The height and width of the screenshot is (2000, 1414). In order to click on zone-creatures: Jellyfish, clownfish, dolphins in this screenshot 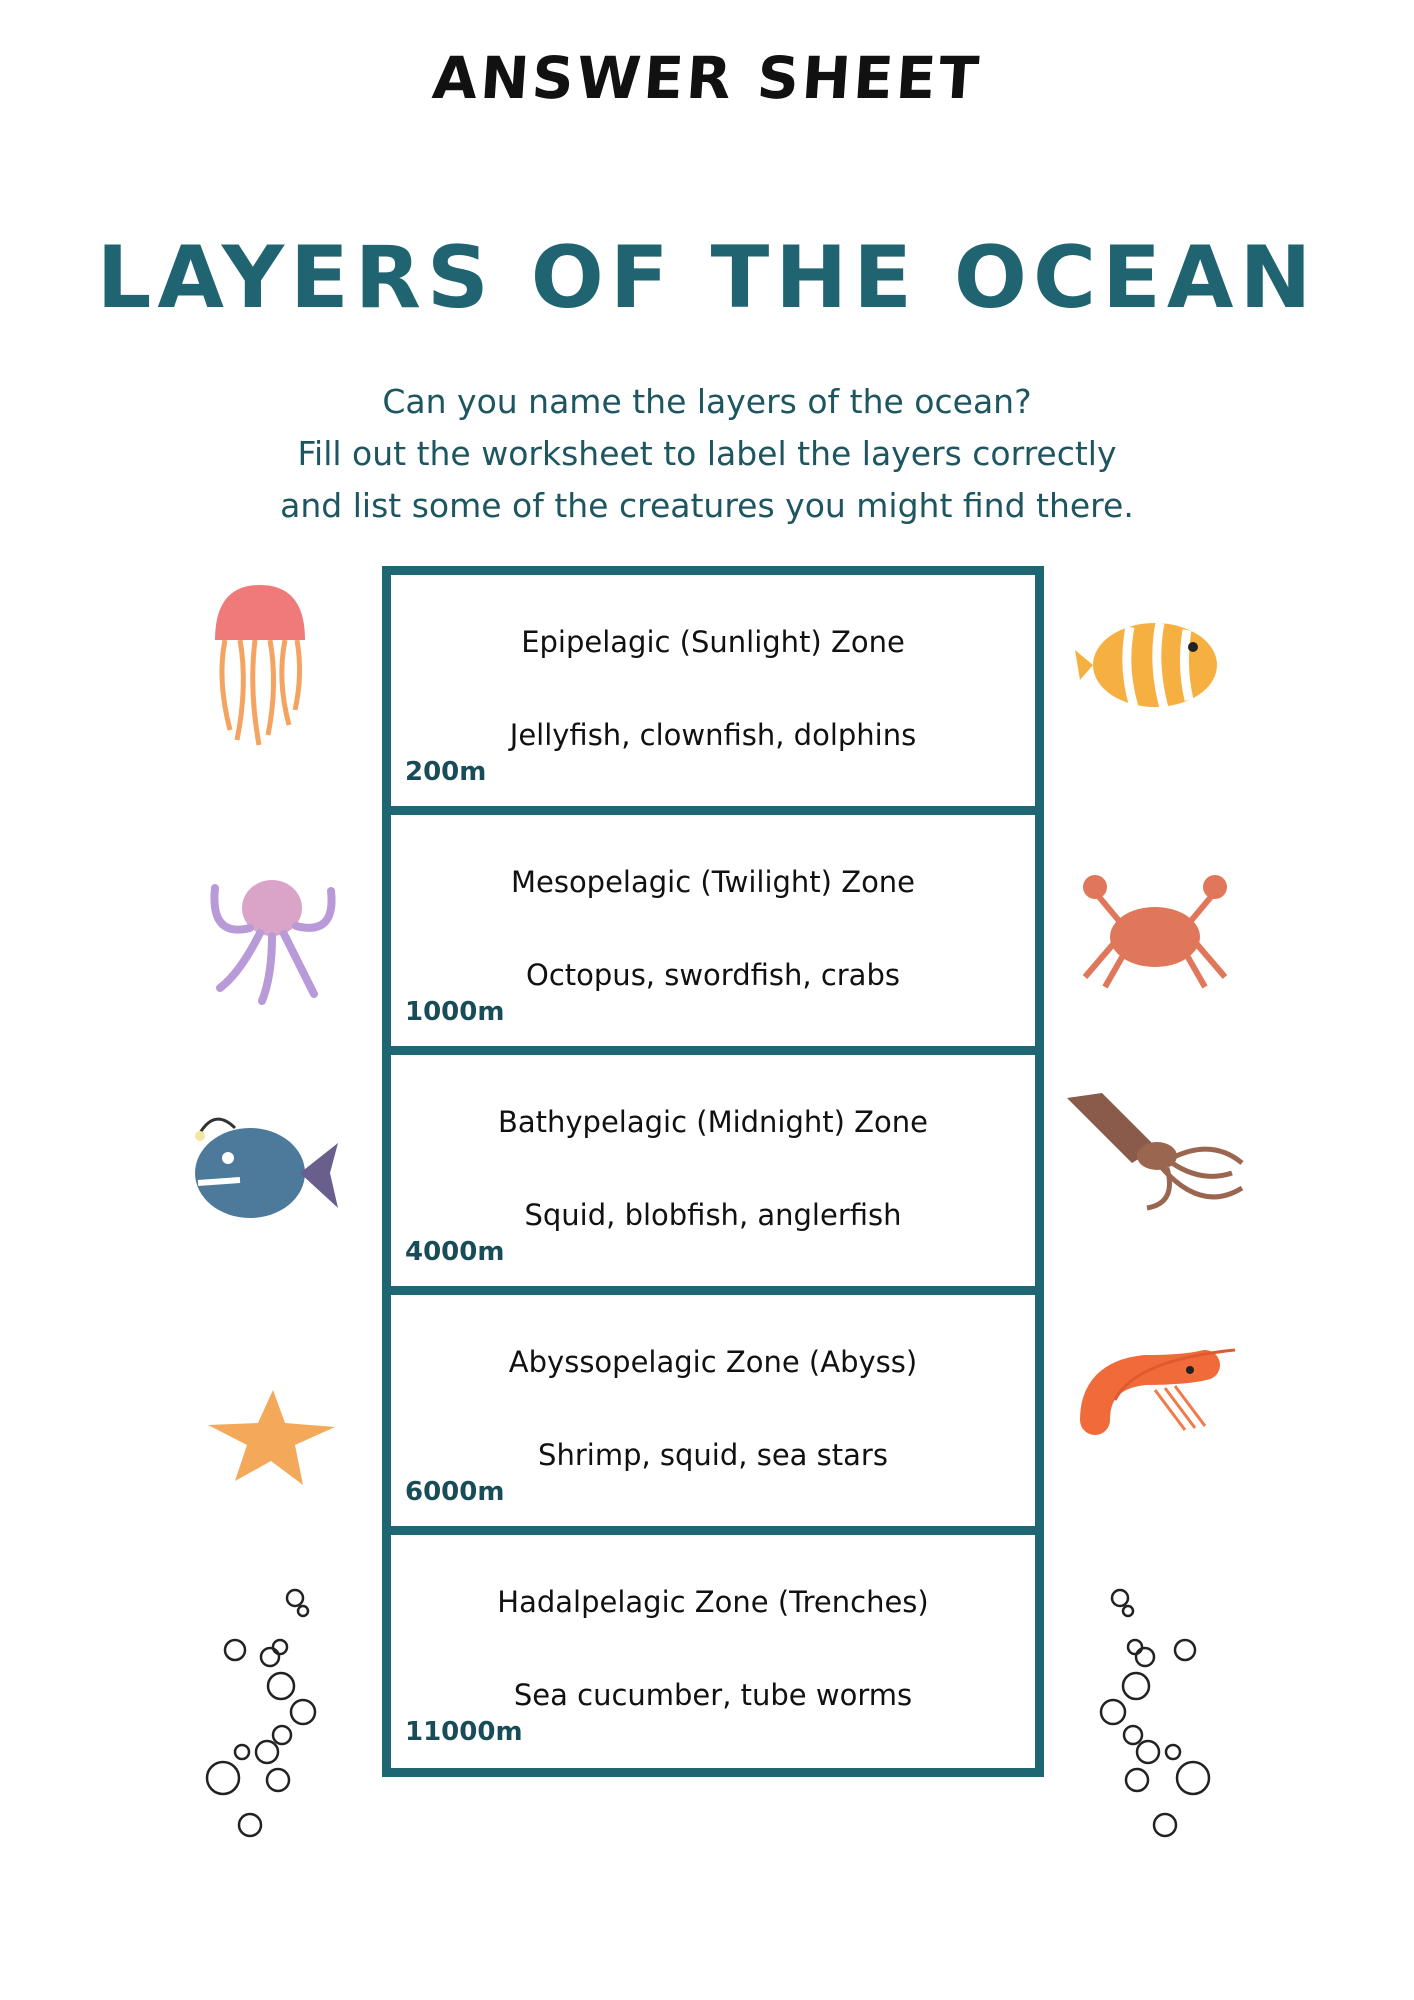, I will do `click(713, 735)`.